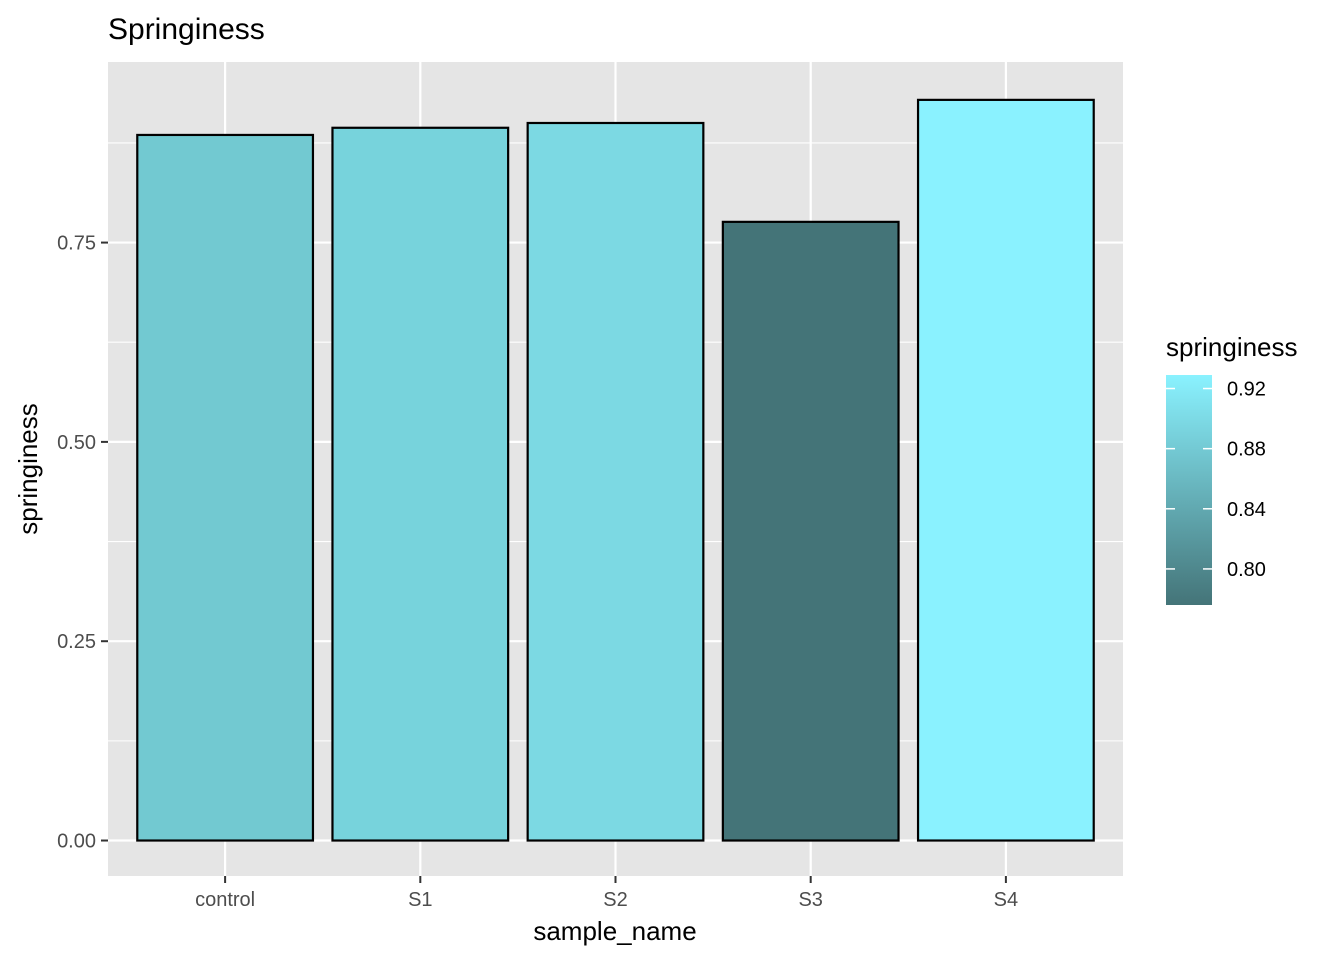 The image size is (1344, 960). What do you see at coordinates (1246, 570) in the screenshot?
I see `legend-tick-label: 0.80` at bounding box center [1246, 570].